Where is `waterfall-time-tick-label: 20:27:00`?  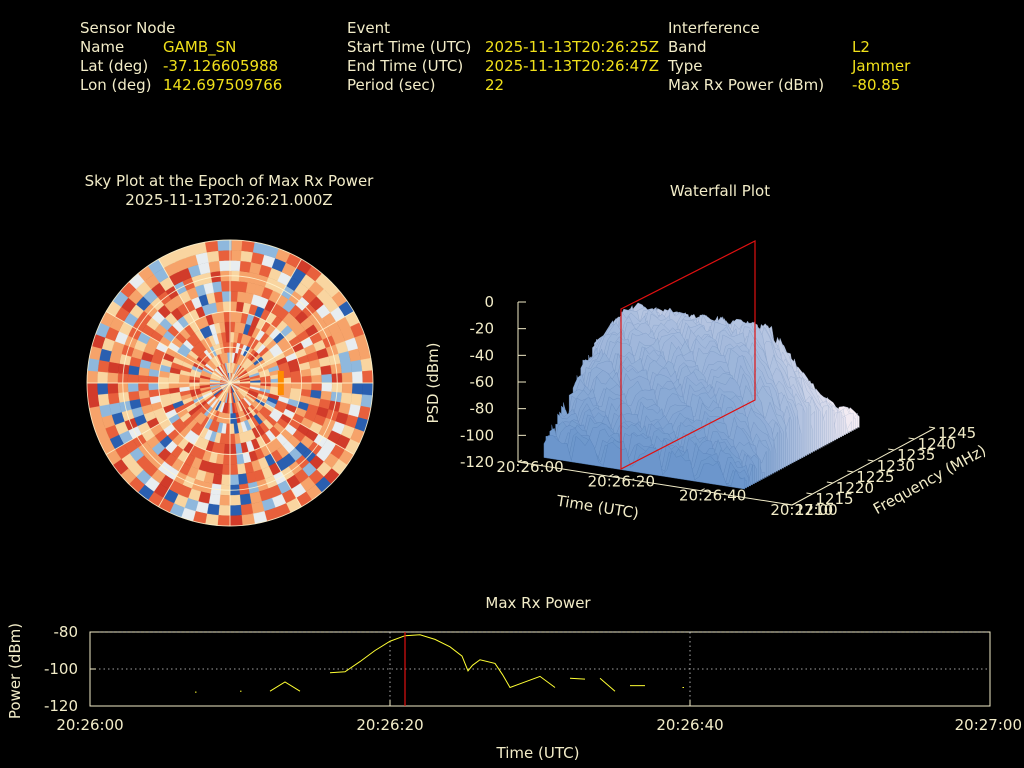
waterfall-time-tick-label: 20:27:00 is located at coordinates (803, 510).